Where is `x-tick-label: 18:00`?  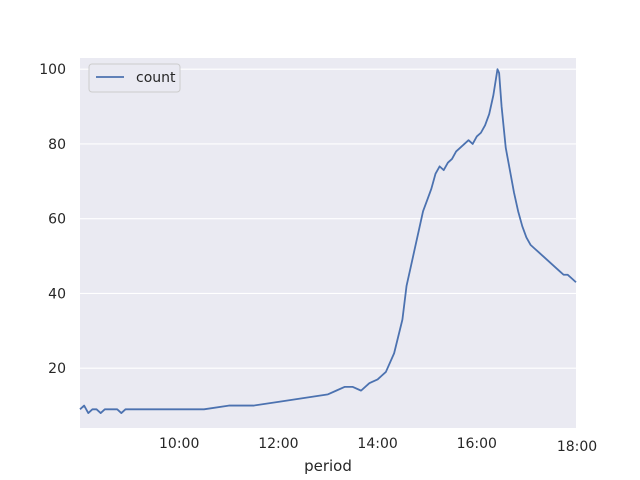
x-tick-label: 18:00 is located at coordinates (577, 447).